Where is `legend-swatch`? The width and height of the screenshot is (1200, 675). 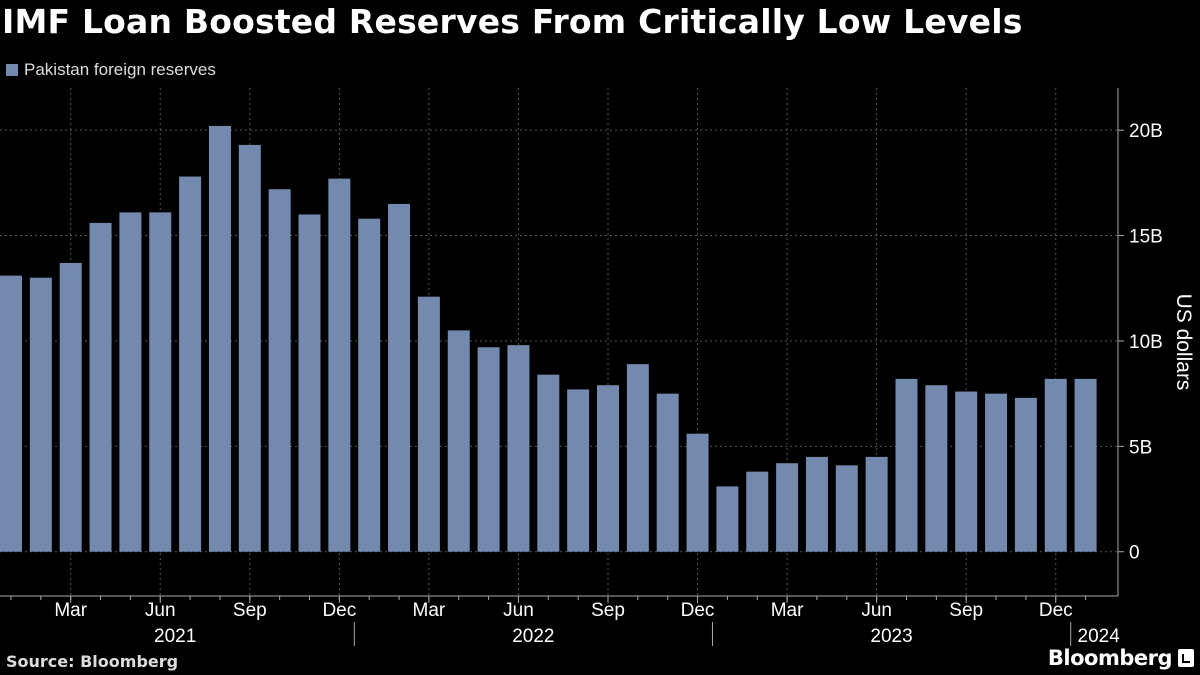
legend-swatch is located at coordinates (12, 70).